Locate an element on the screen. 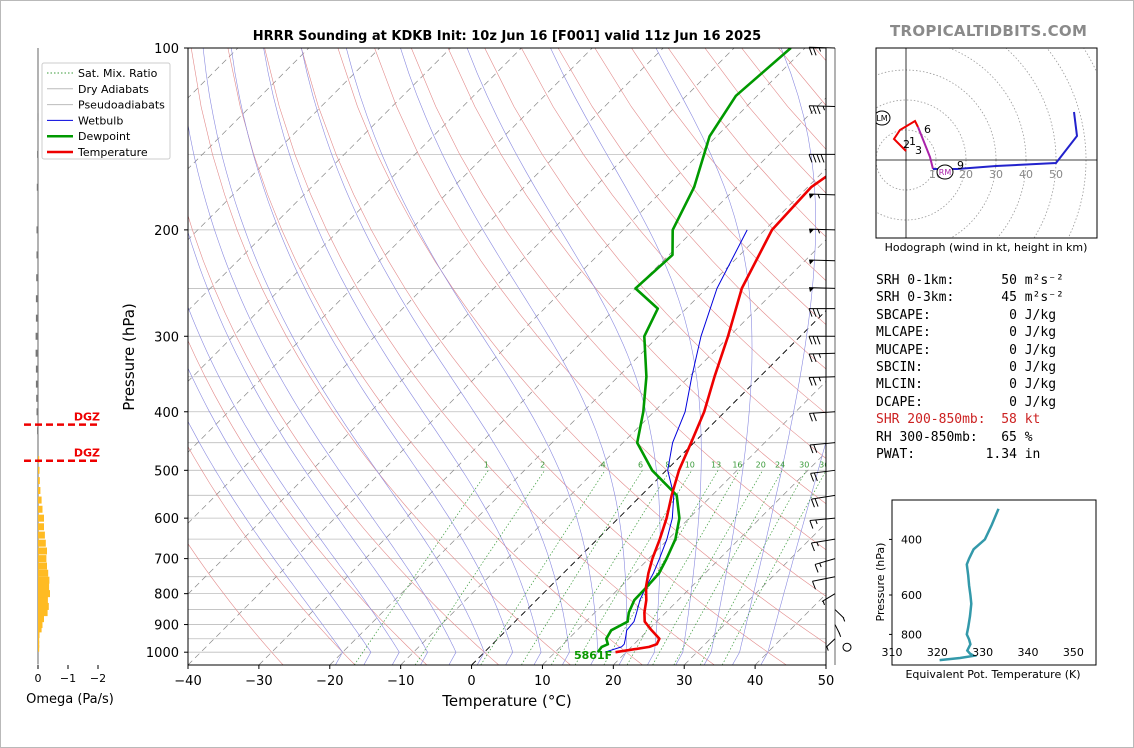 This screenshot has height=748, width=1134. x-tick-label: 0 is located at coordinates (471, 681).